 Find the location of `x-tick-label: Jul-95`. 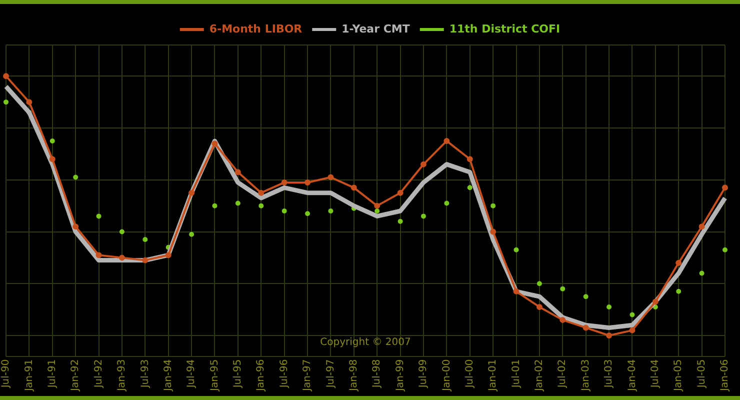

x-tick-label: Jul-95 is located at coordinates (238, 374).